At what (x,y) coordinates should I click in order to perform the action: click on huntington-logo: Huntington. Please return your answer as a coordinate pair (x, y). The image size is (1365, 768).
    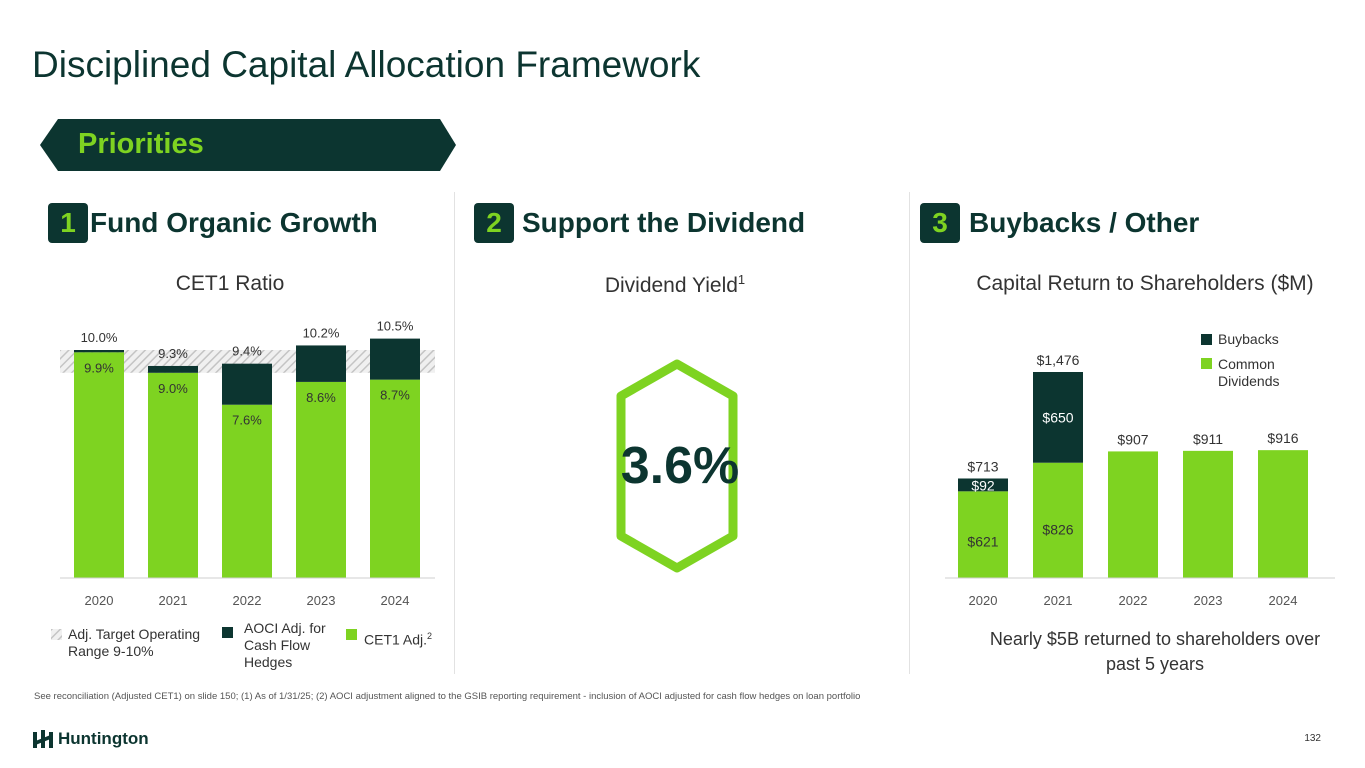
    Looking at the image, I should click on (91, 739).